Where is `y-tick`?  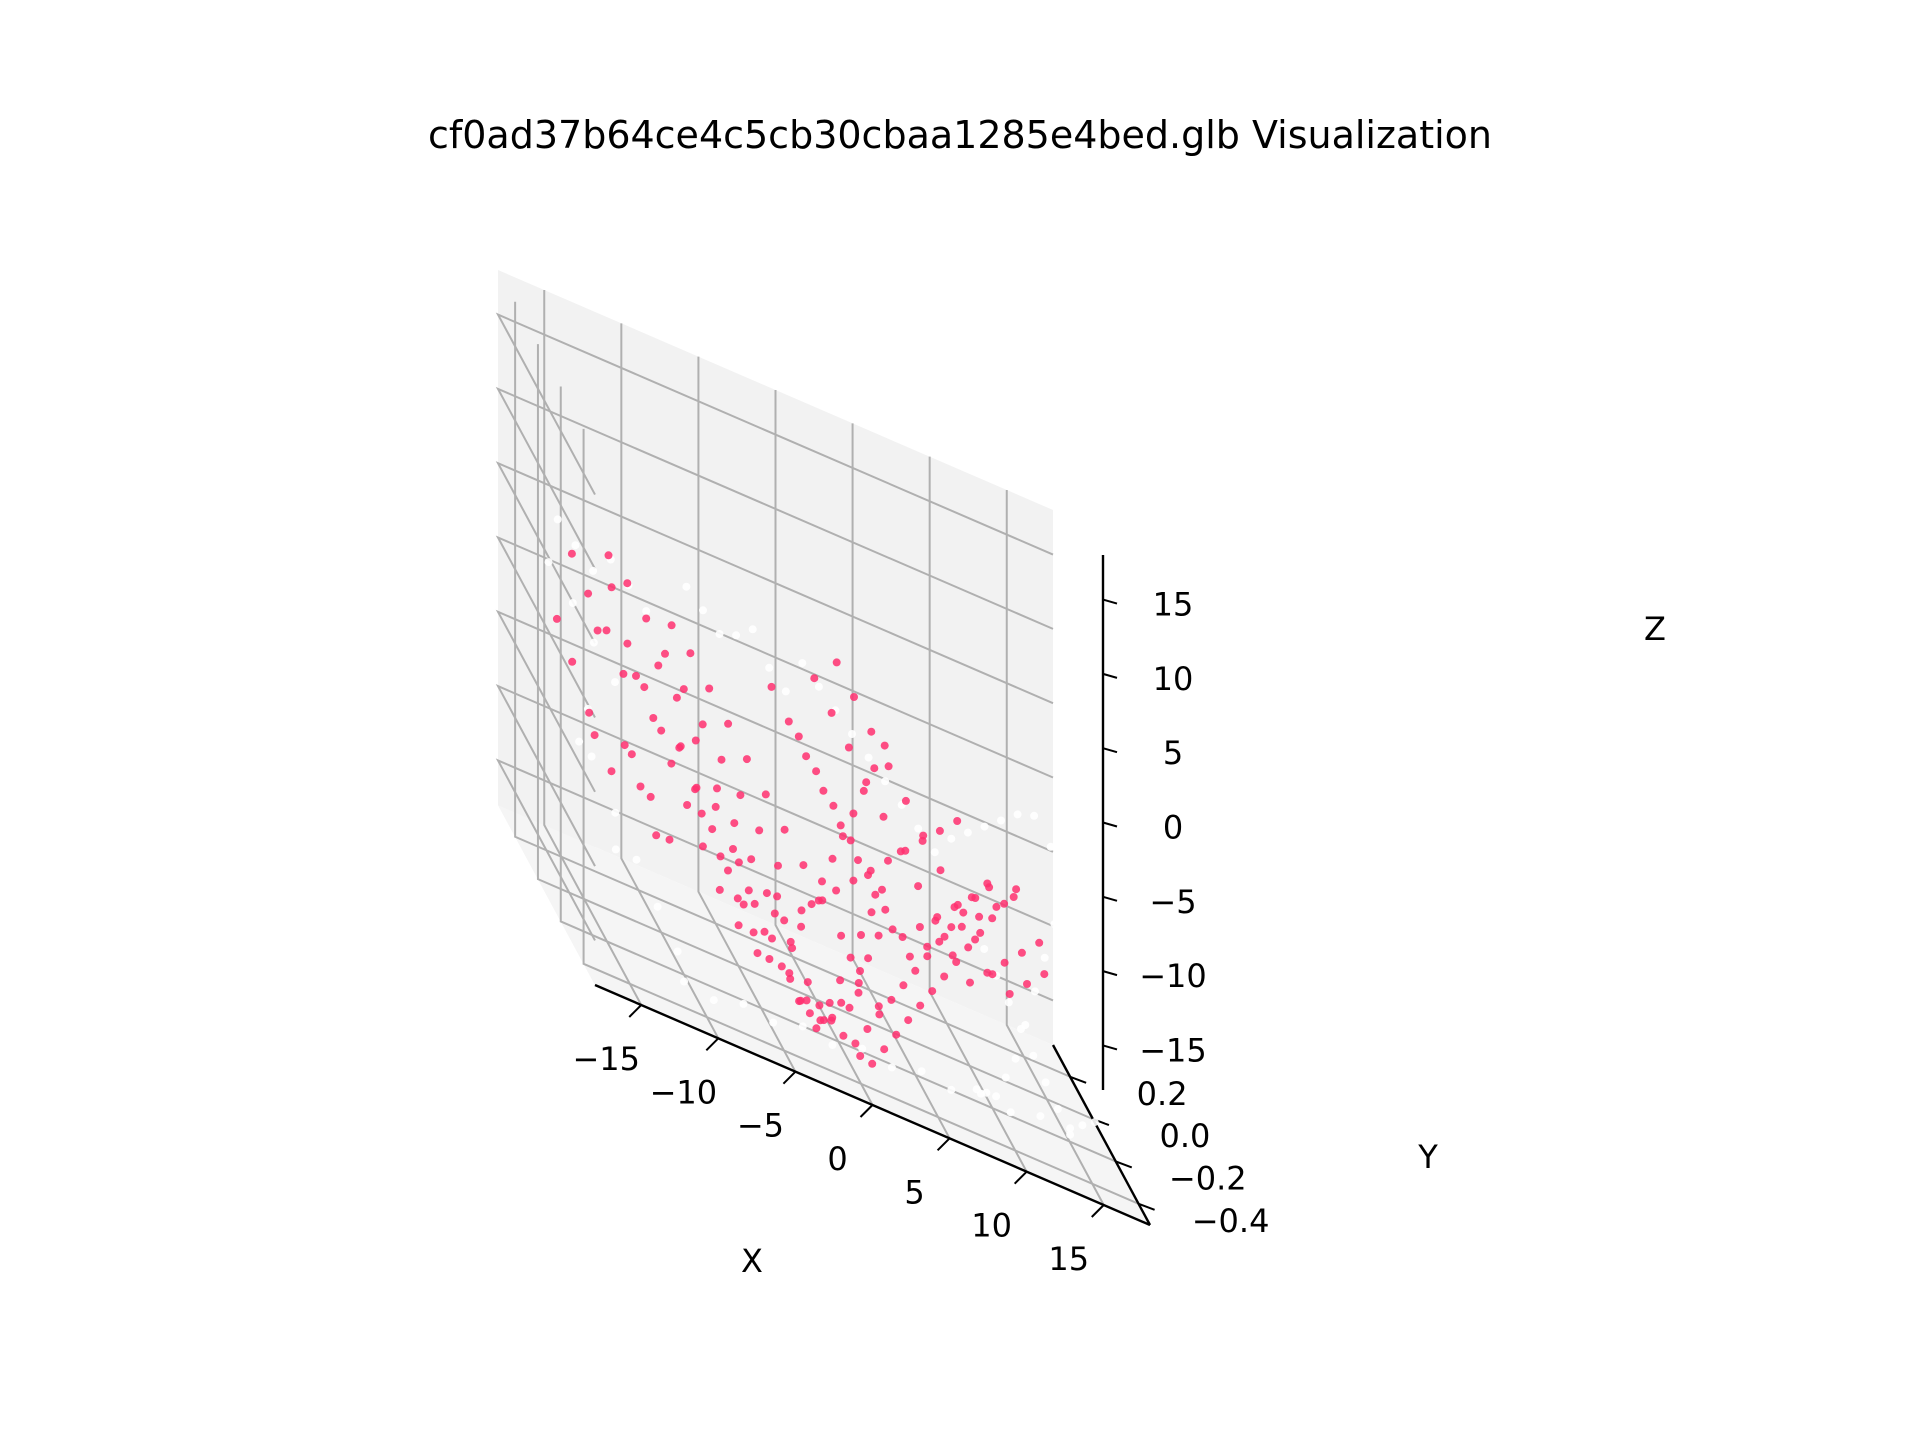 y-tick is located at coordinates (1124, 1164).